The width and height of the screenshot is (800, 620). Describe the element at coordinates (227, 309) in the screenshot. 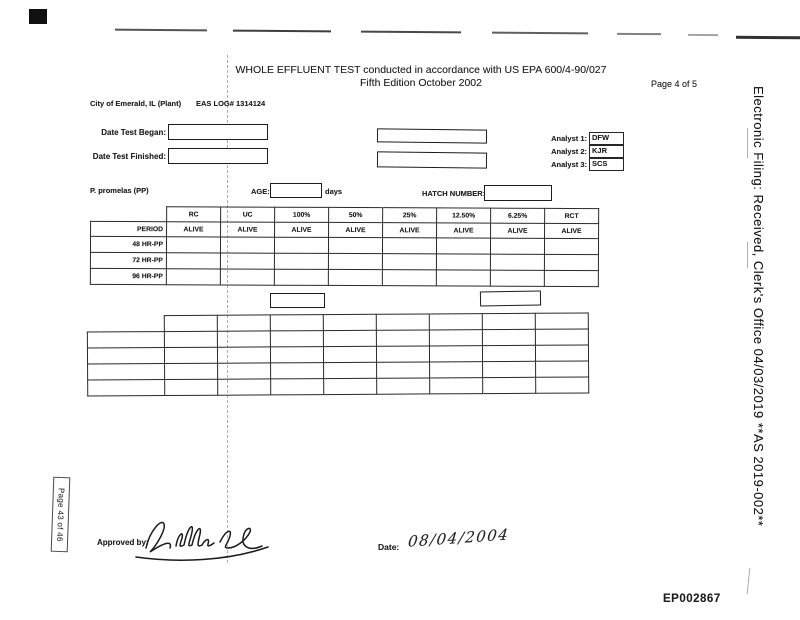

I see `fold-line-artifact` at that location.